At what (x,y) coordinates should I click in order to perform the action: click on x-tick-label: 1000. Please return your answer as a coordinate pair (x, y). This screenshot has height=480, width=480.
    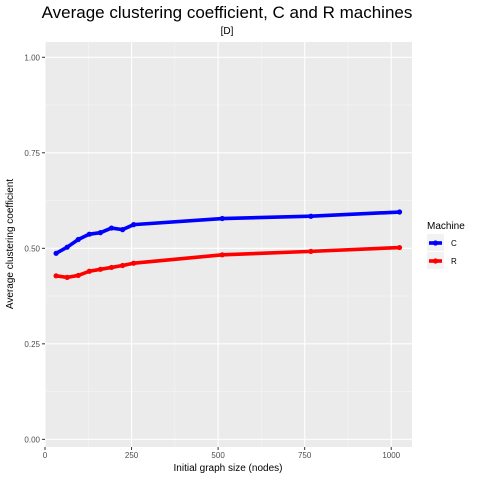
    Looking at the image, I should click on (391, 455).